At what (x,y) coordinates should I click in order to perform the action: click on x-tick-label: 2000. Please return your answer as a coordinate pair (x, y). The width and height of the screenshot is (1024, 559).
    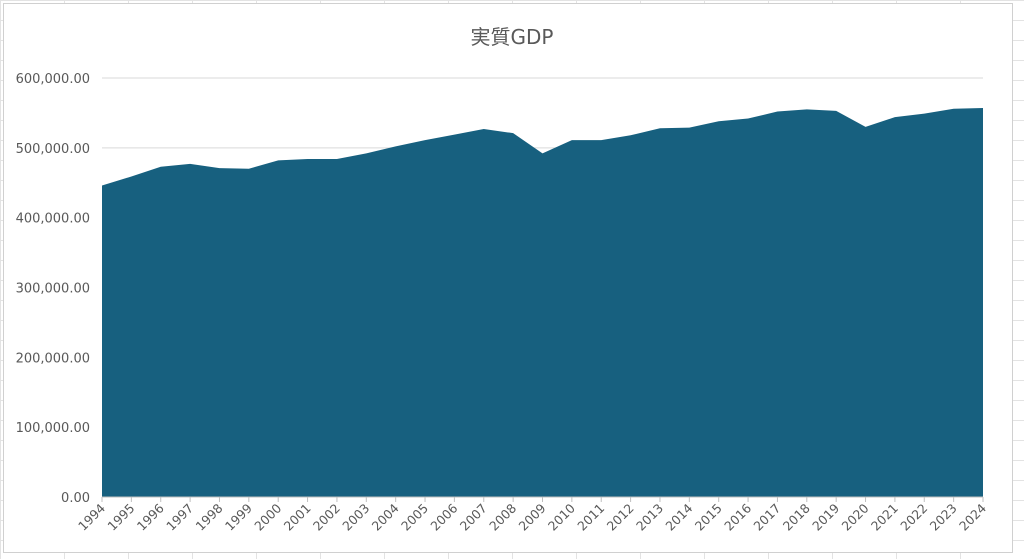
    Looking at the image, I should click on (267, 516).